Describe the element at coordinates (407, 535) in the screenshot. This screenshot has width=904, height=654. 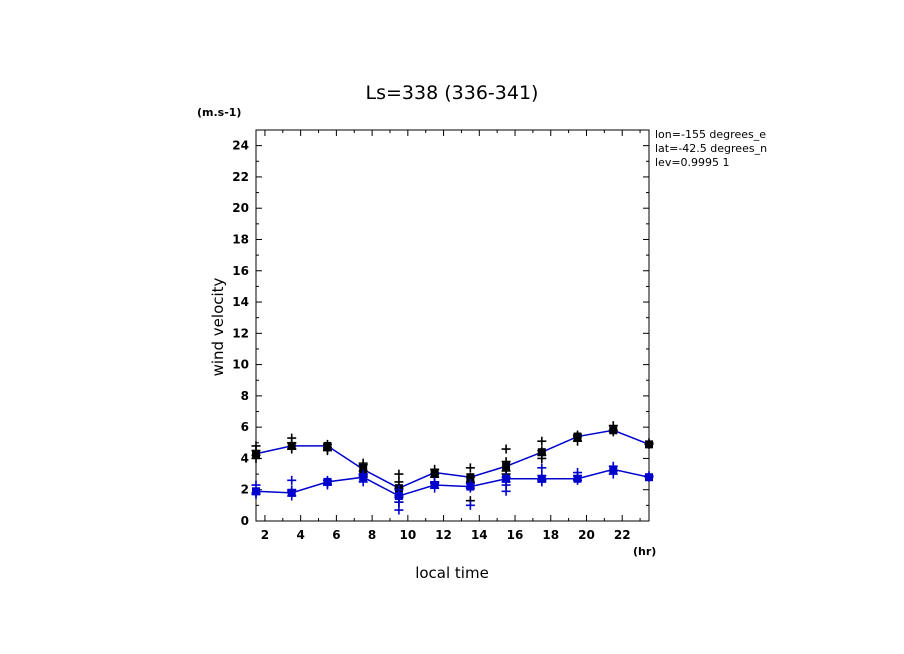
I see `x-tick-label: 10` at that location.